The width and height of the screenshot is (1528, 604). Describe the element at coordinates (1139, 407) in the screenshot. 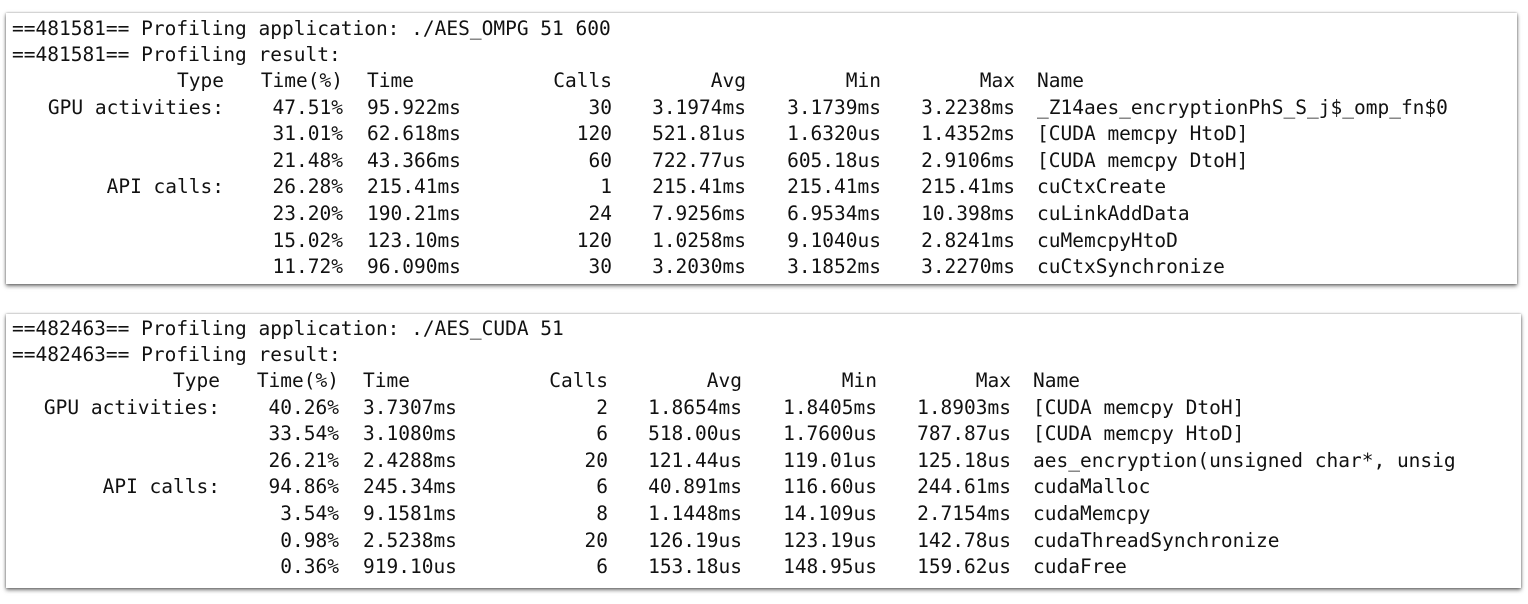

I see `cell-name: [CUDA memcpy DtoH]` at that location.